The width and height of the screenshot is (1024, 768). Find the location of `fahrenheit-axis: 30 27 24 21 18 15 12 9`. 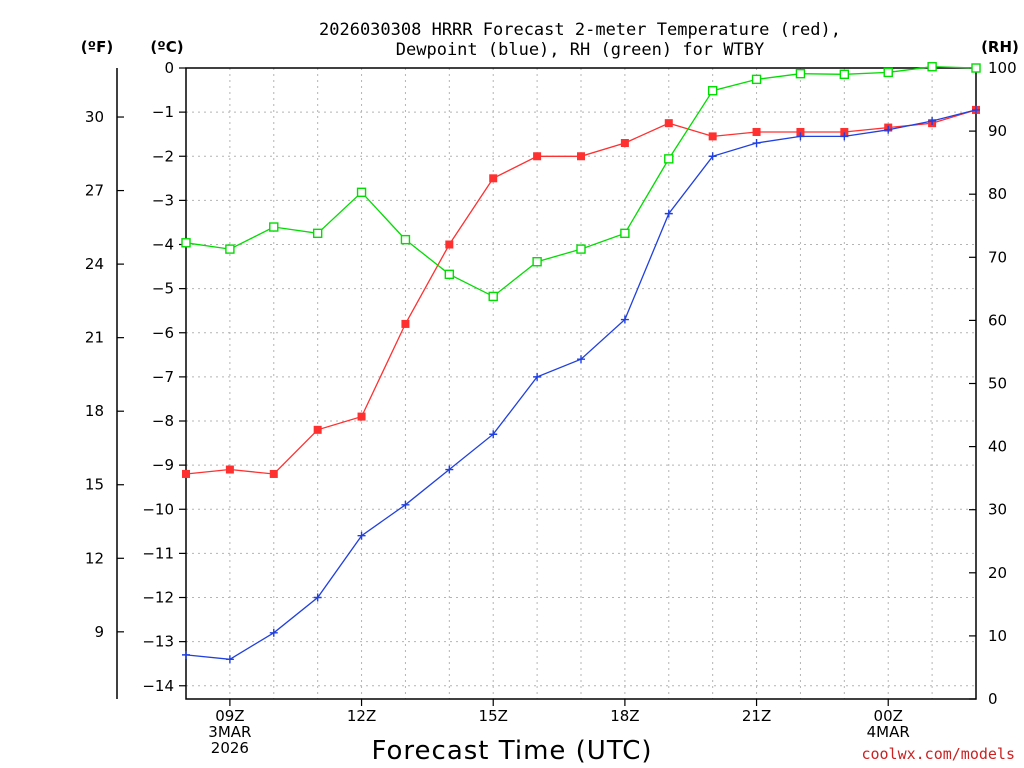

fahrenheit-axis: 30 27 24 21 18 15 12 9 is located at coordinates (104, 374).